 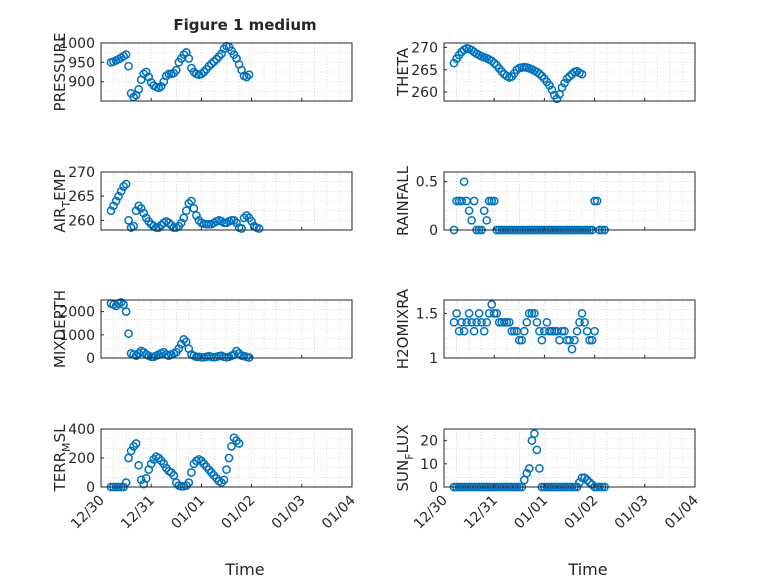 I want to click on y-axis-label-rest: EMP, so click(x=60, y=184).